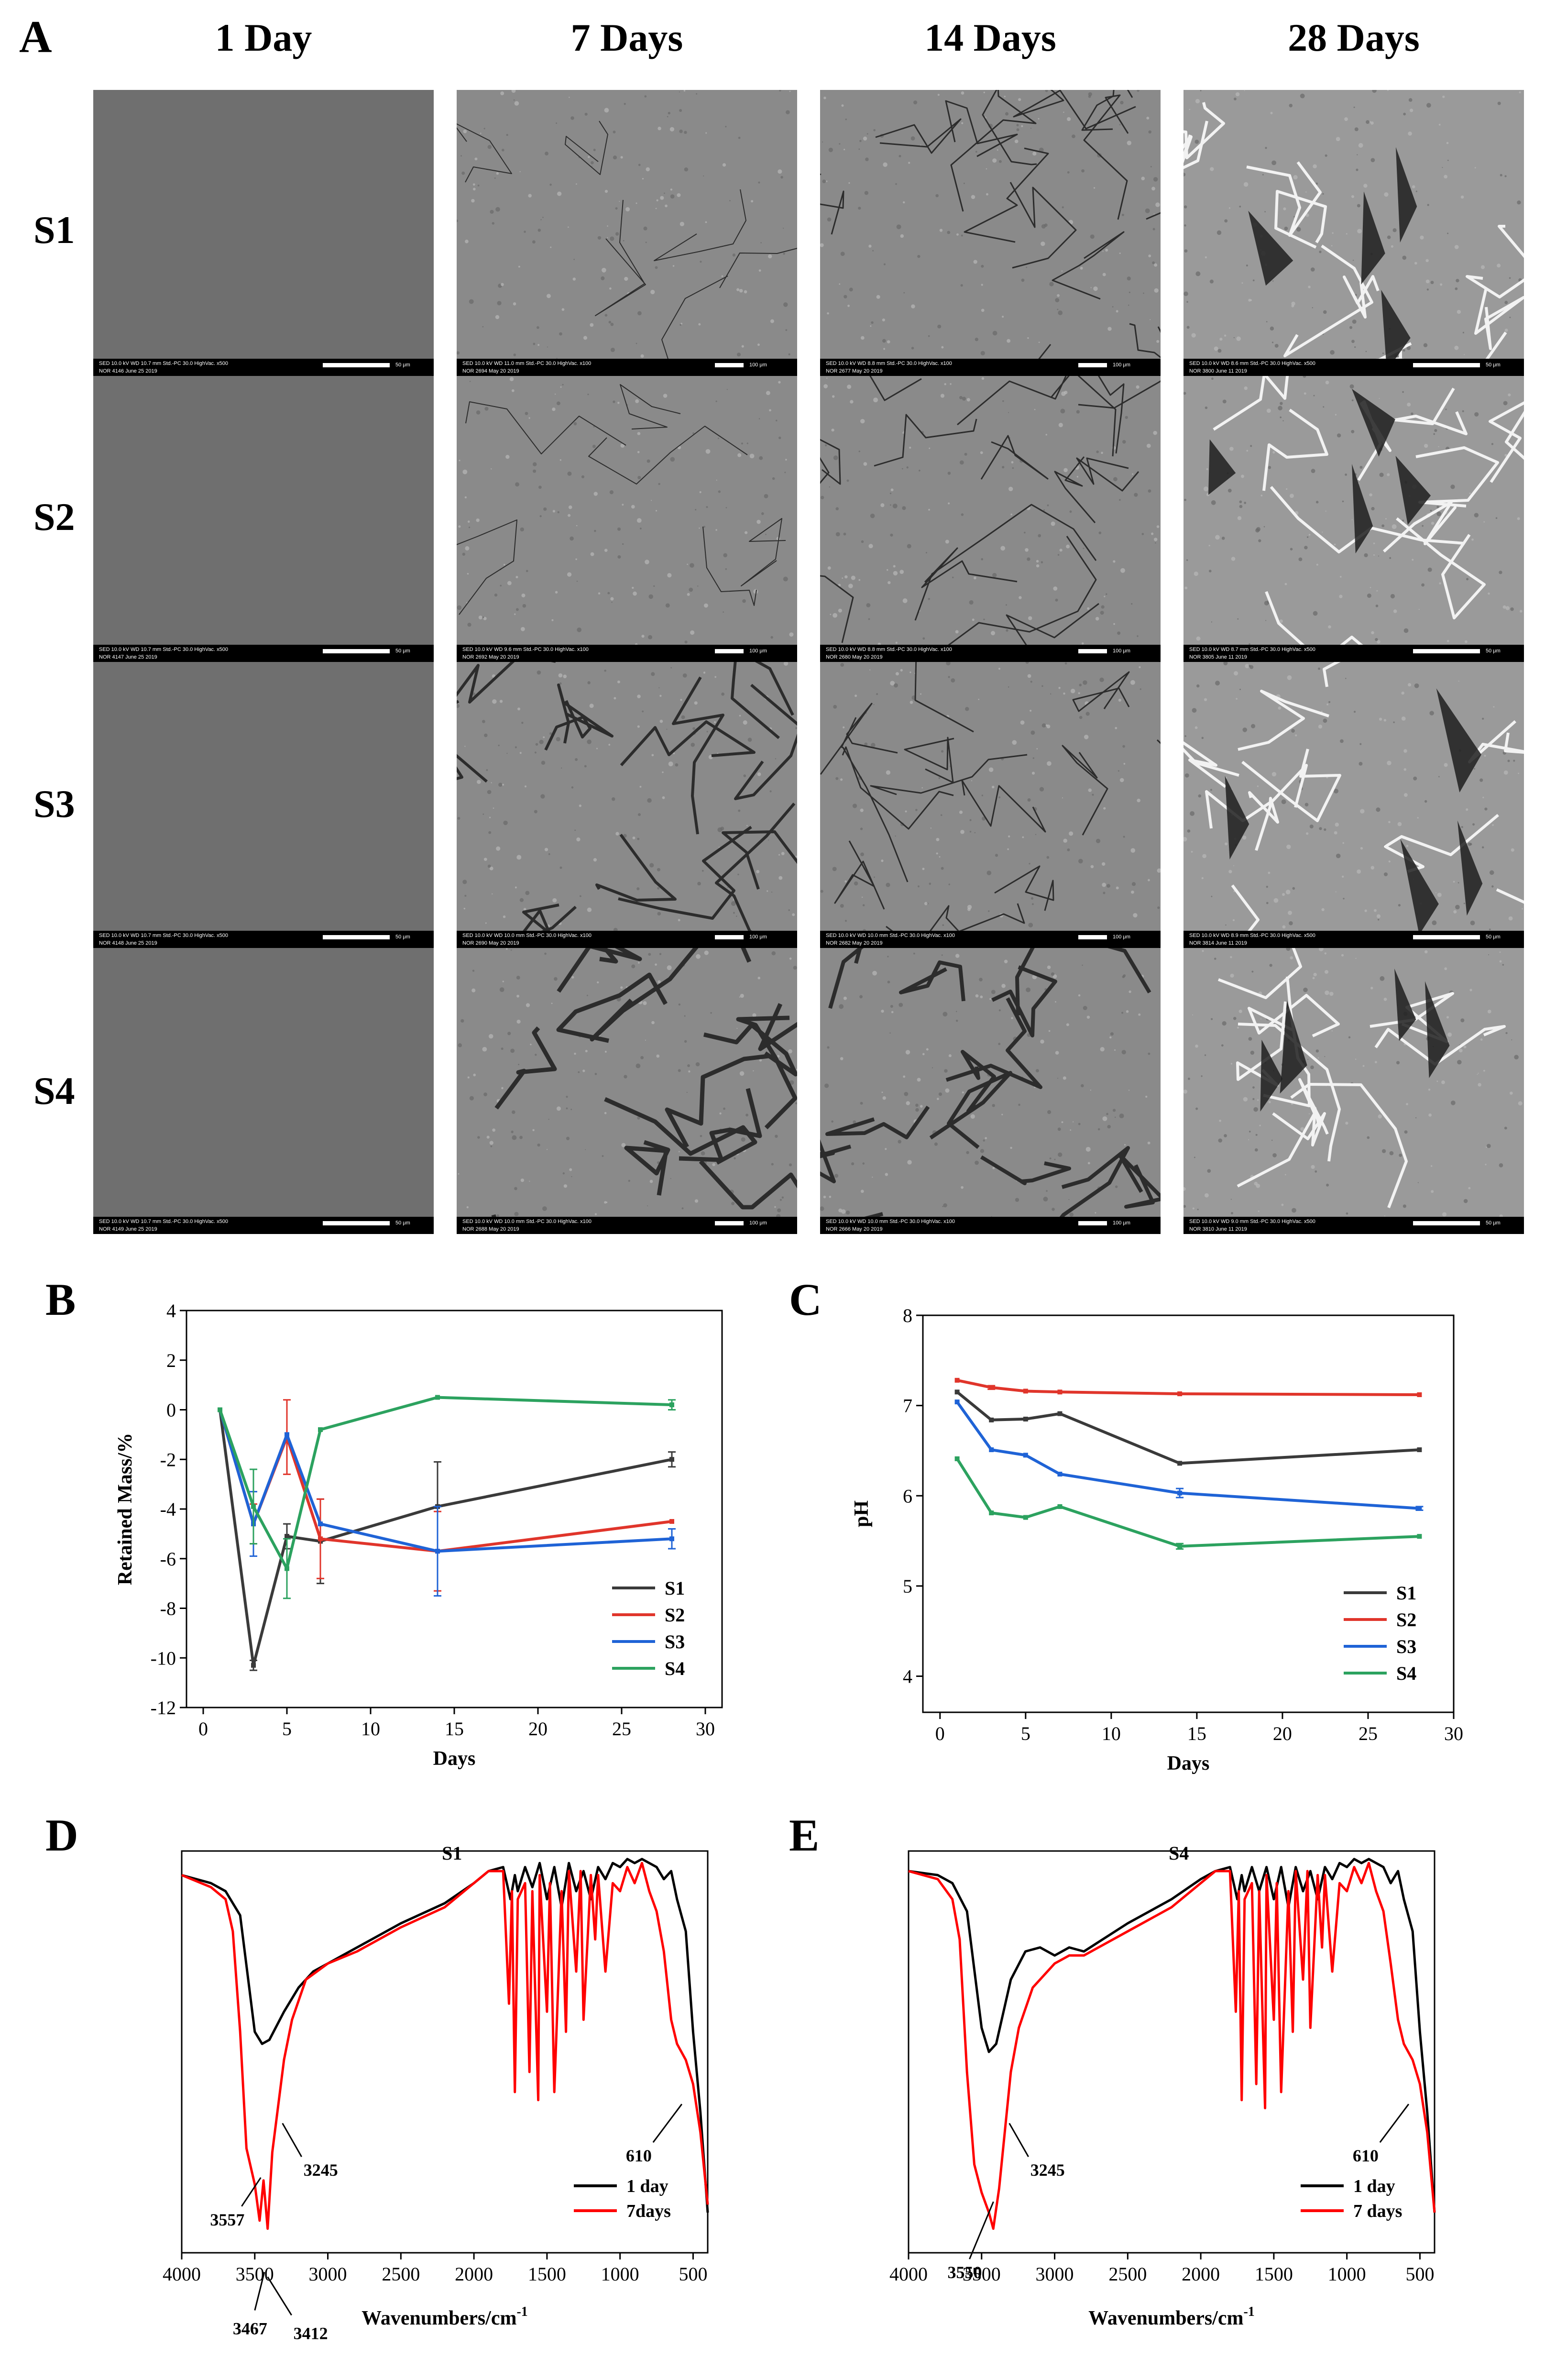 This screenshot has height=2380, width=1545. I want to click on x-tick-label: 1000, so click(620, 2274).